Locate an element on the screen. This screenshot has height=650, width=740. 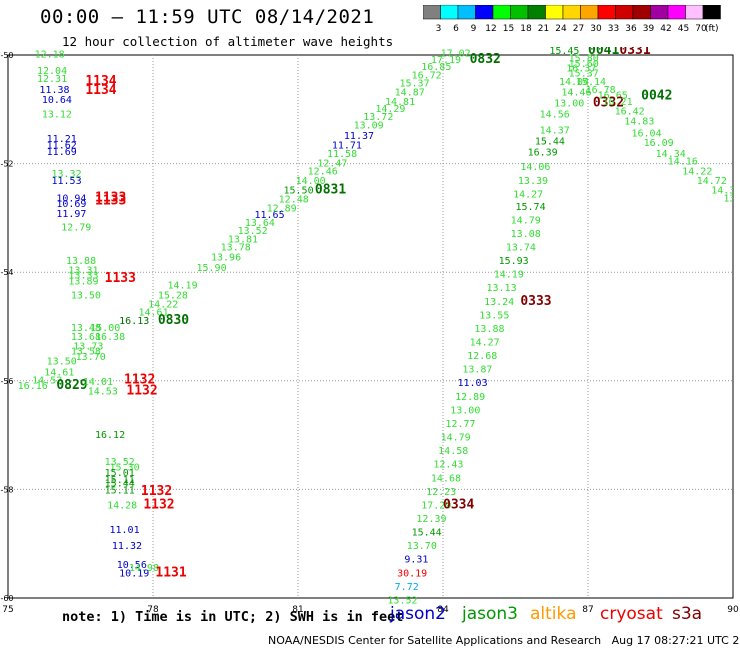
wave-height-value: 16.65 is located at coordinates (613, 95).